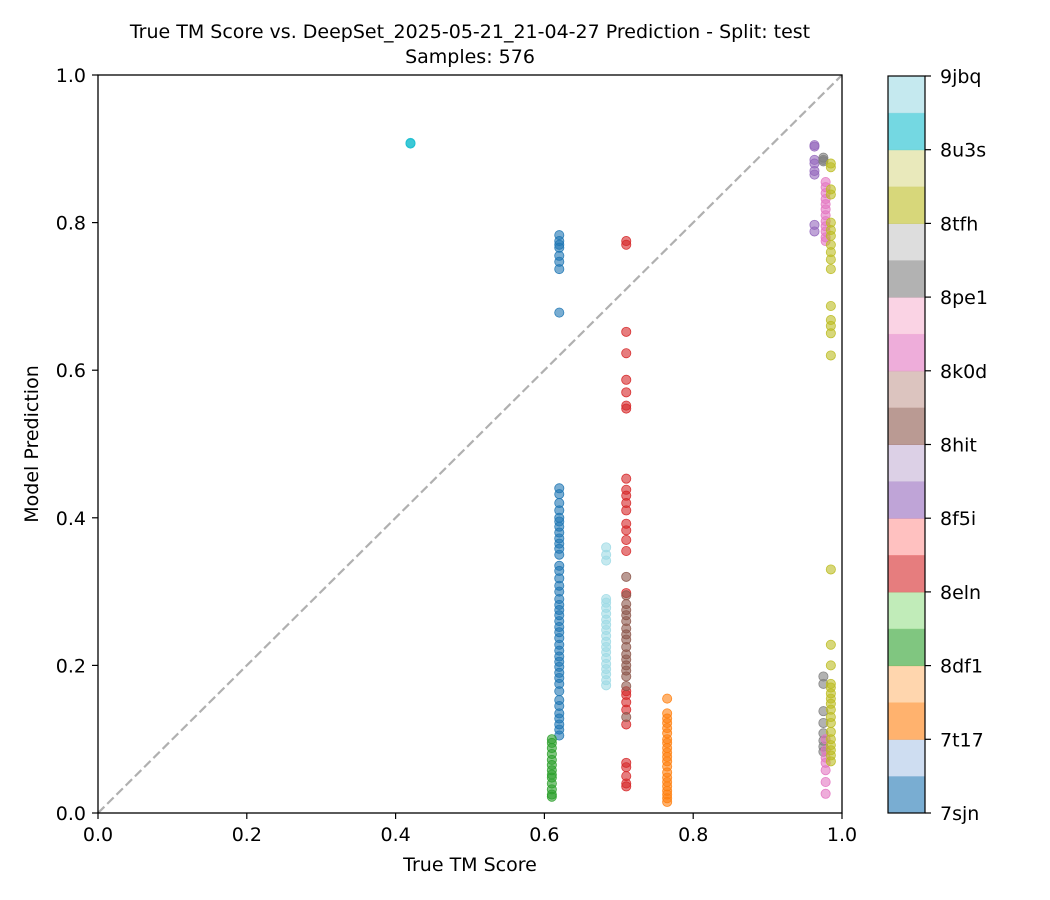 The image size is (1050, 900). Describe the element at coordinates (958, 446) in the screenshot. I see `colorbar-label: 8hit` at that location.